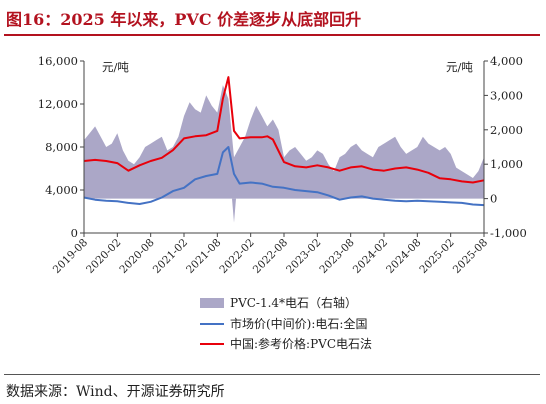 This screenshot has height=404, width=546. I want to click on right-tick-label: 0, so click(493, 199).